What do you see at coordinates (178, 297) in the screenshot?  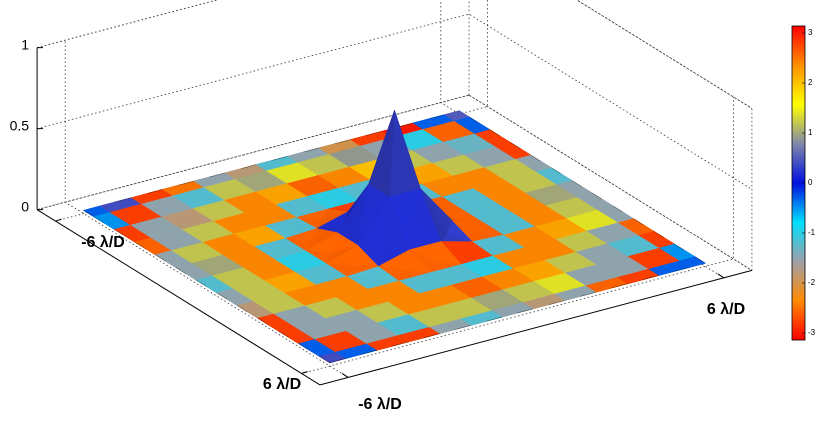 I see `y-axis` at bounding box center [178, 297].